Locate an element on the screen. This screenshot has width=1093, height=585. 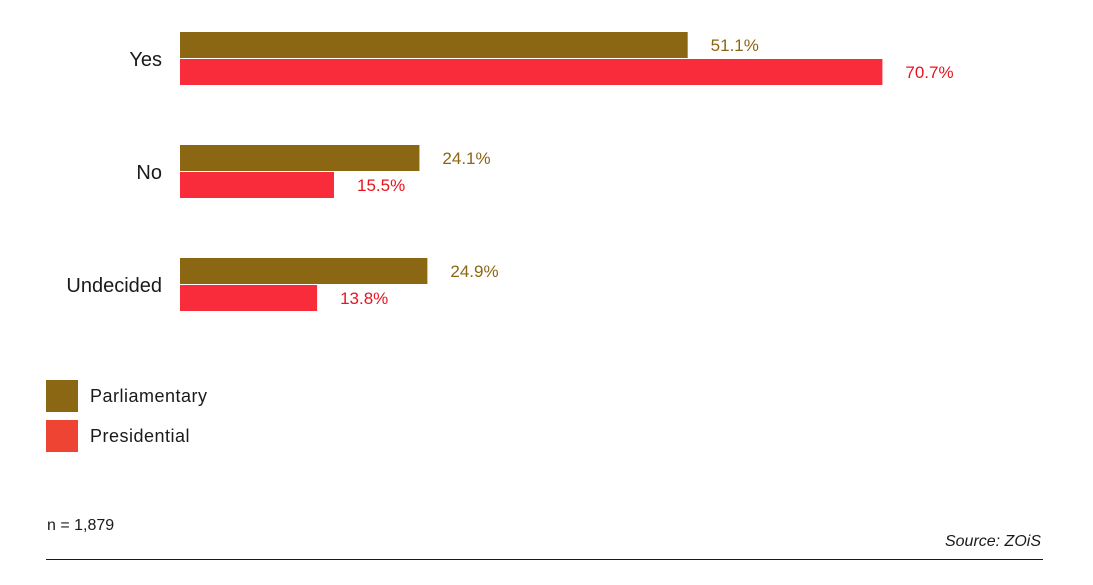
data-label-parliamentary: 24.1% is located at coordinates (466, 158).